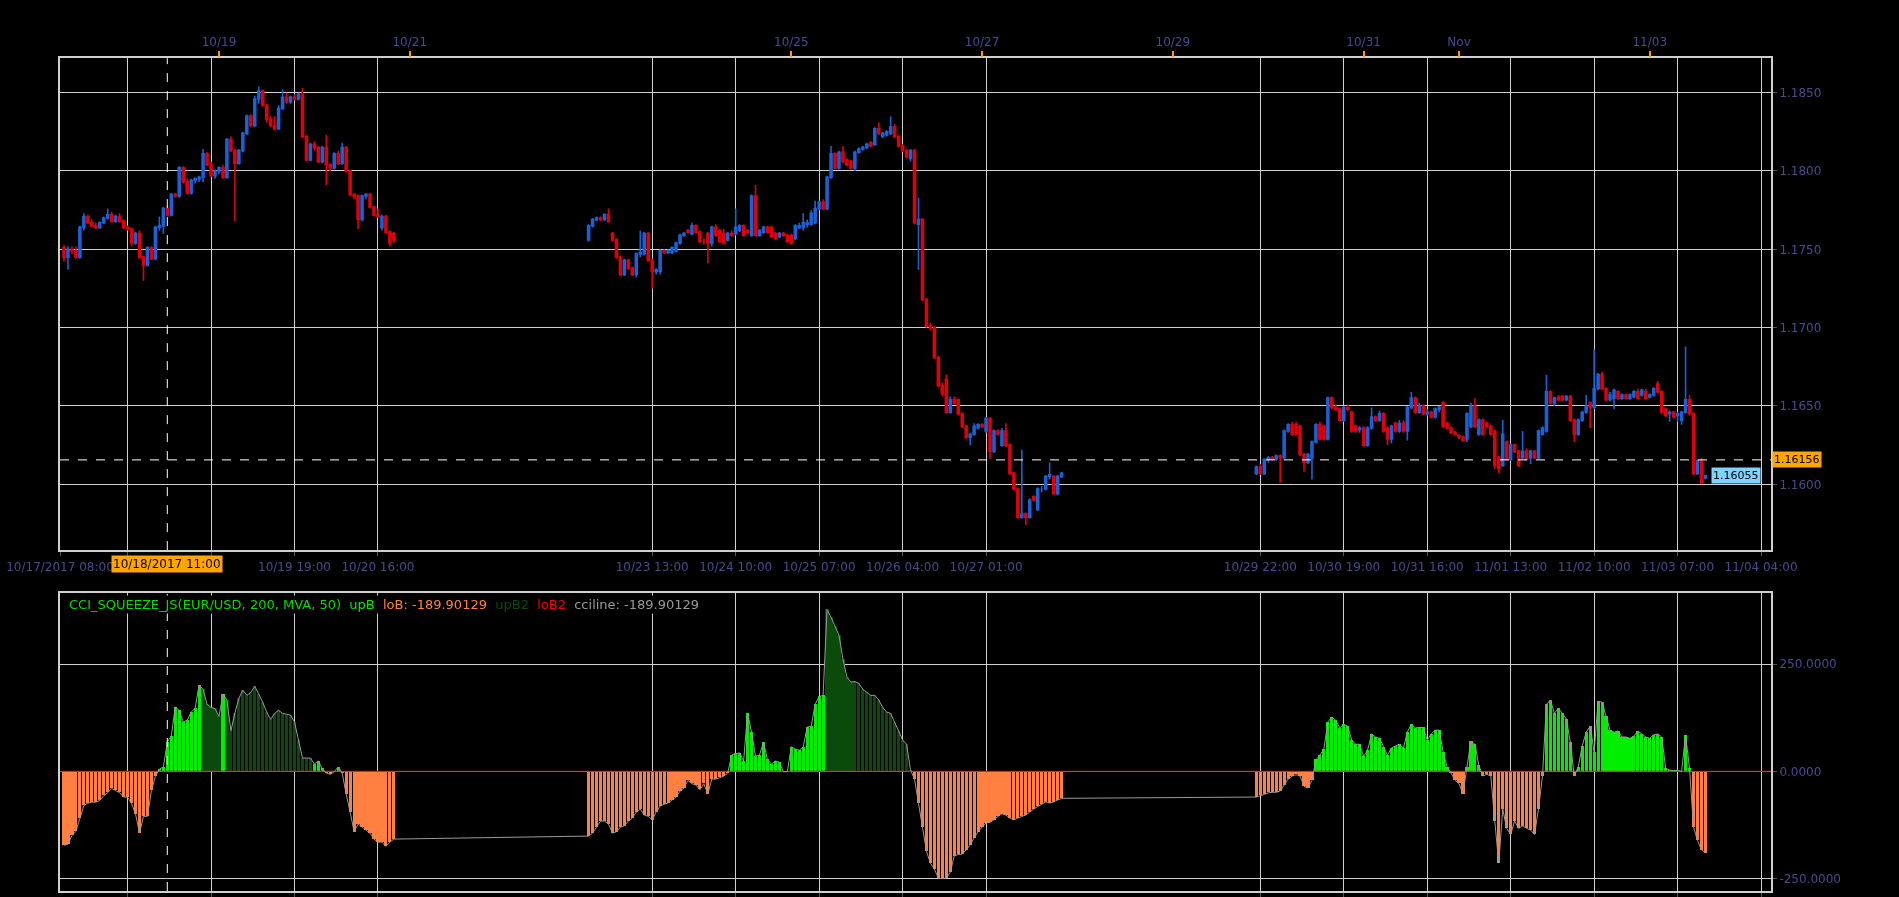 The image size is (1899, 897). Describe the element at coordinates (1797, 459) in the screenshot. I see `ref-line-label: 1.16156` at that location.